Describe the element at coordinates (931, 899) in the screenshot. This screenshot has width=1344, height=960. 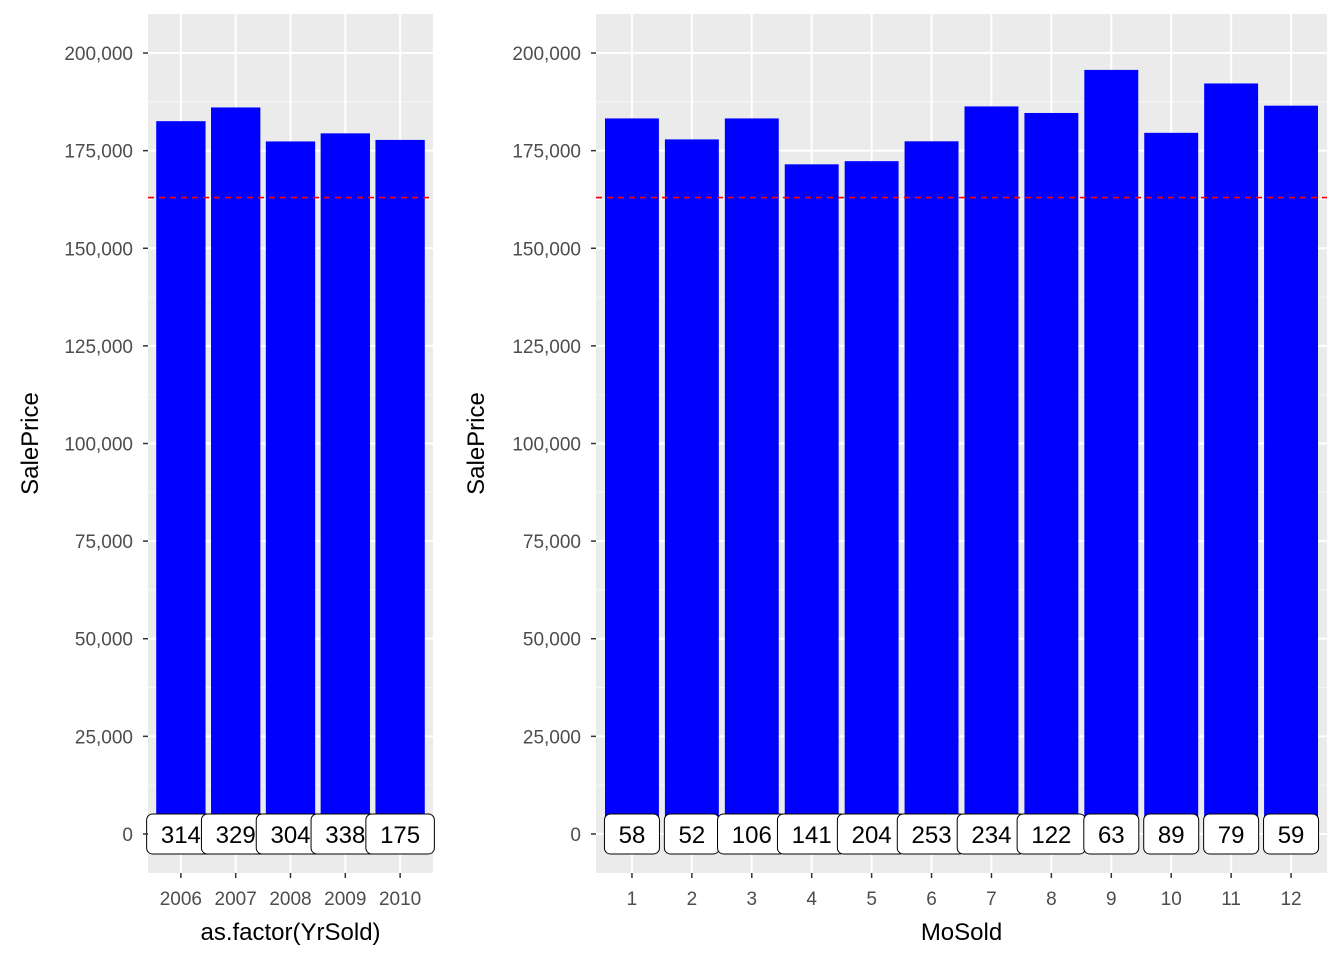
I see `x-tick-label: 6` at that location.